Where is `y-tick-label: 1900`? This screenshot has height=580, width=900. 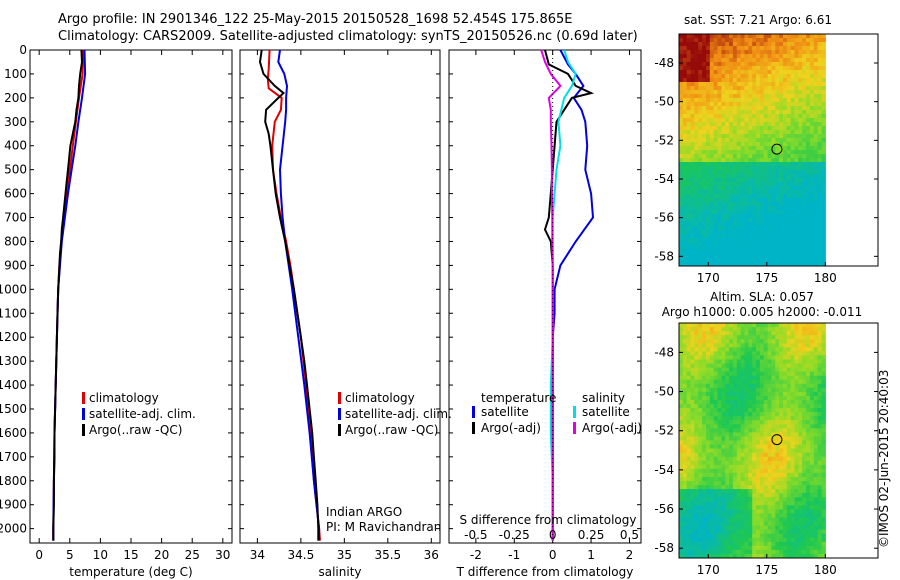 y-tick-label: 1900 is located at coordinates (13, 505).